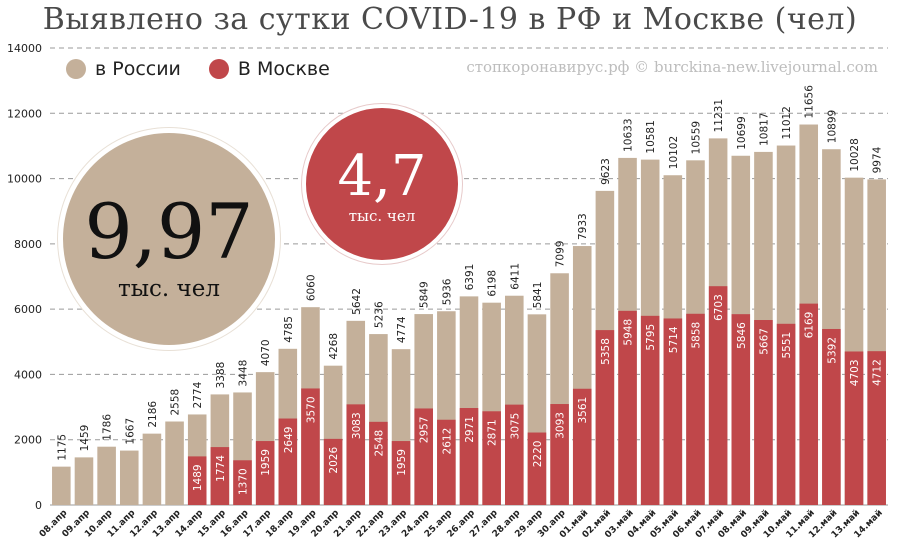 This screenshot has width=900, height=551. What do you see at coordinates (810, 102) in the screenshot?
I see `data-label-russia: 11656` at bounding box center [810, 102].